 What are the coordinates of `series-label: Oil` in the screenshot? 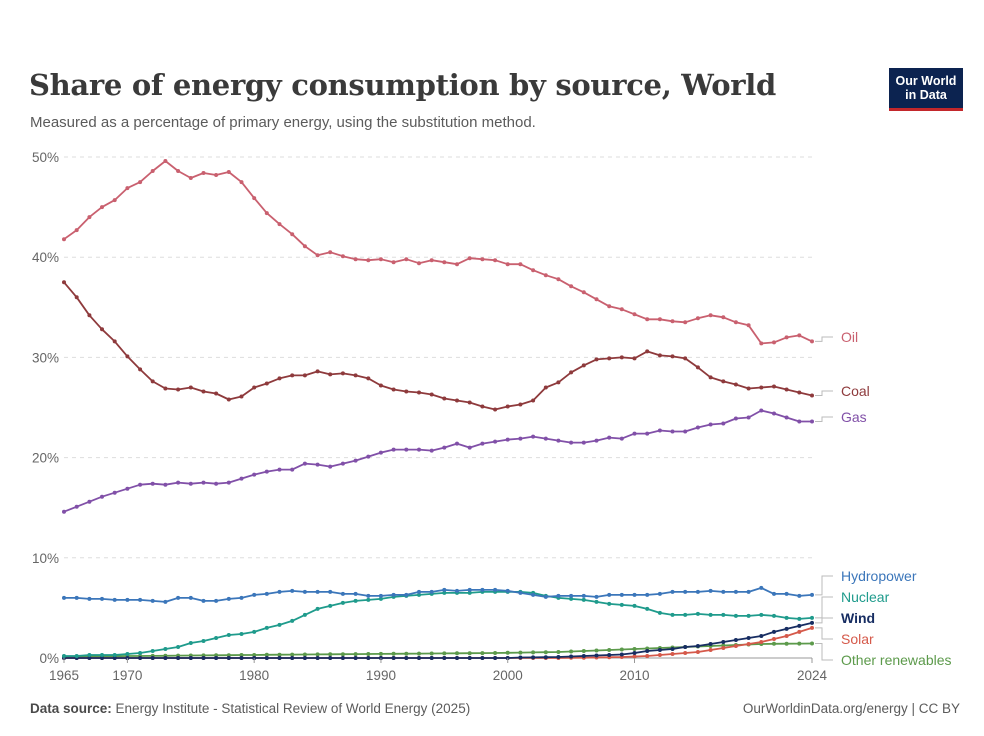 It's located at (849, 337).